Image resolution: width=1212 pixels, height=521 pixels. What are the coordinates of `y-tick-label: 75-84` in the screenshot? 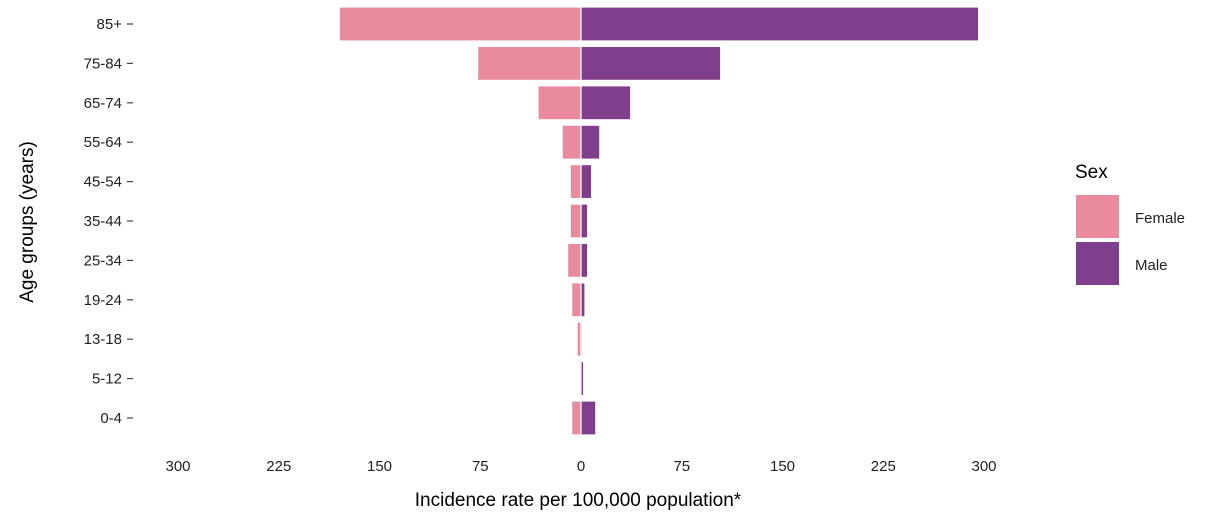 It's located at (103, 63).